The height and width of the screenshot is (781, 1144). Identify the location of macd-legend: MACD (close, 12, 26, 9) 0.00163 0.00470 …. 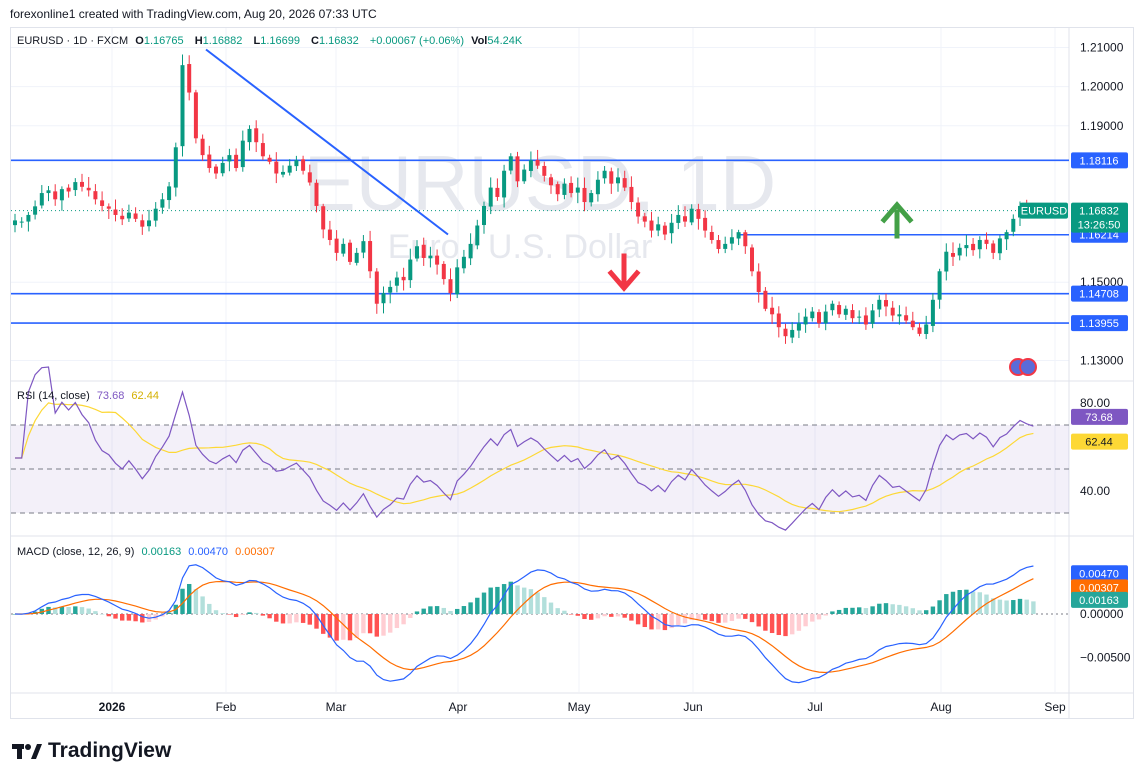
(148, 552).